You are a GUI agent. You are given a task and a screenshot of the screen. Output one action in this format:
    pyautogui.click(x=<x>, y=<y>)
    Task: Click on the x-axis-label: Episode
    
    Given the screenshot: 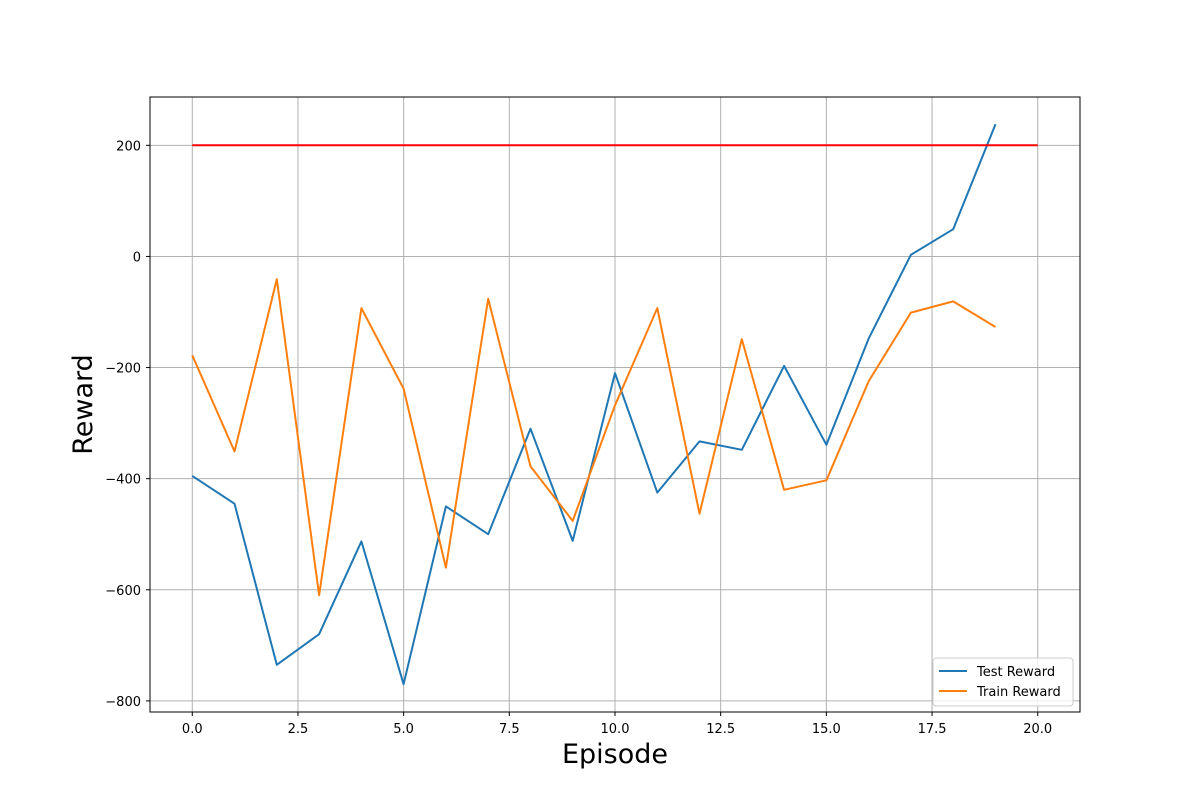 What is the action you would take?
    pyautogui.click(x=615, y=754)
    